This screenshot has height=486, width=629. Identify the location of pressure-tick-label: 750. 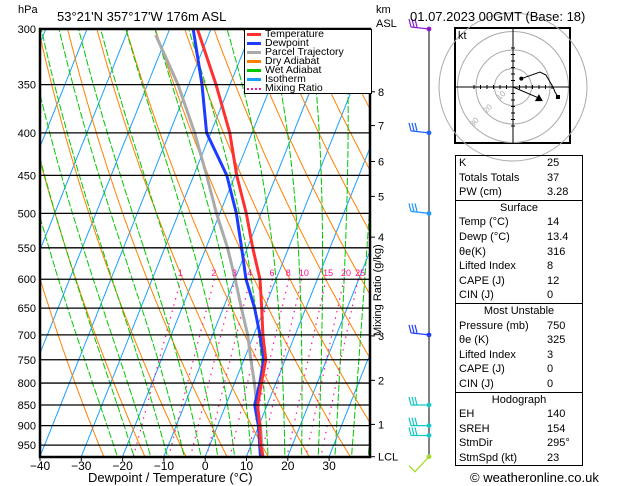
(27, 361).